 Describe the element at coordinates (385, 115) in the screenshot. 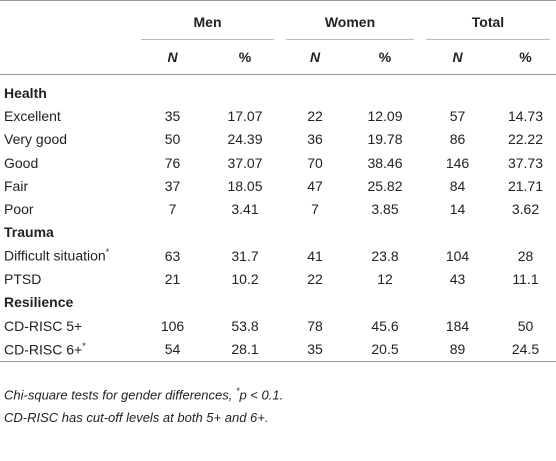

I see `cell: 12.09` at that location.